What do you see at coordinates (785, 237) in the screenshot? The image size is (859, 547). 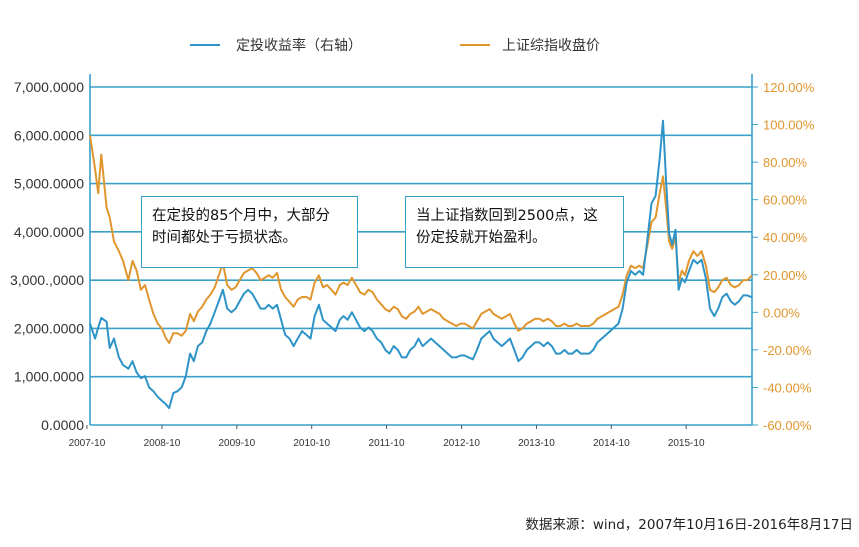 I see `right-axis-tick-label: 40.00%` at bounding box center [785, 237].